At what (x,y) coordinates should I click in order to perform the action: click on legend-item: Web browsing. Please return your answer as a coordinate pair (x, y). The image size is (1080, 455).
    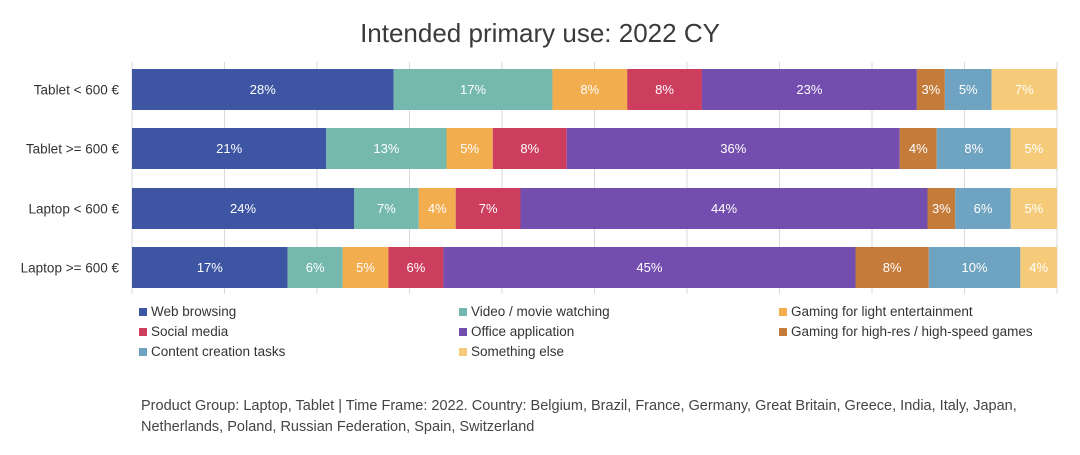
    Looking at the image, I should click on (187, 311).